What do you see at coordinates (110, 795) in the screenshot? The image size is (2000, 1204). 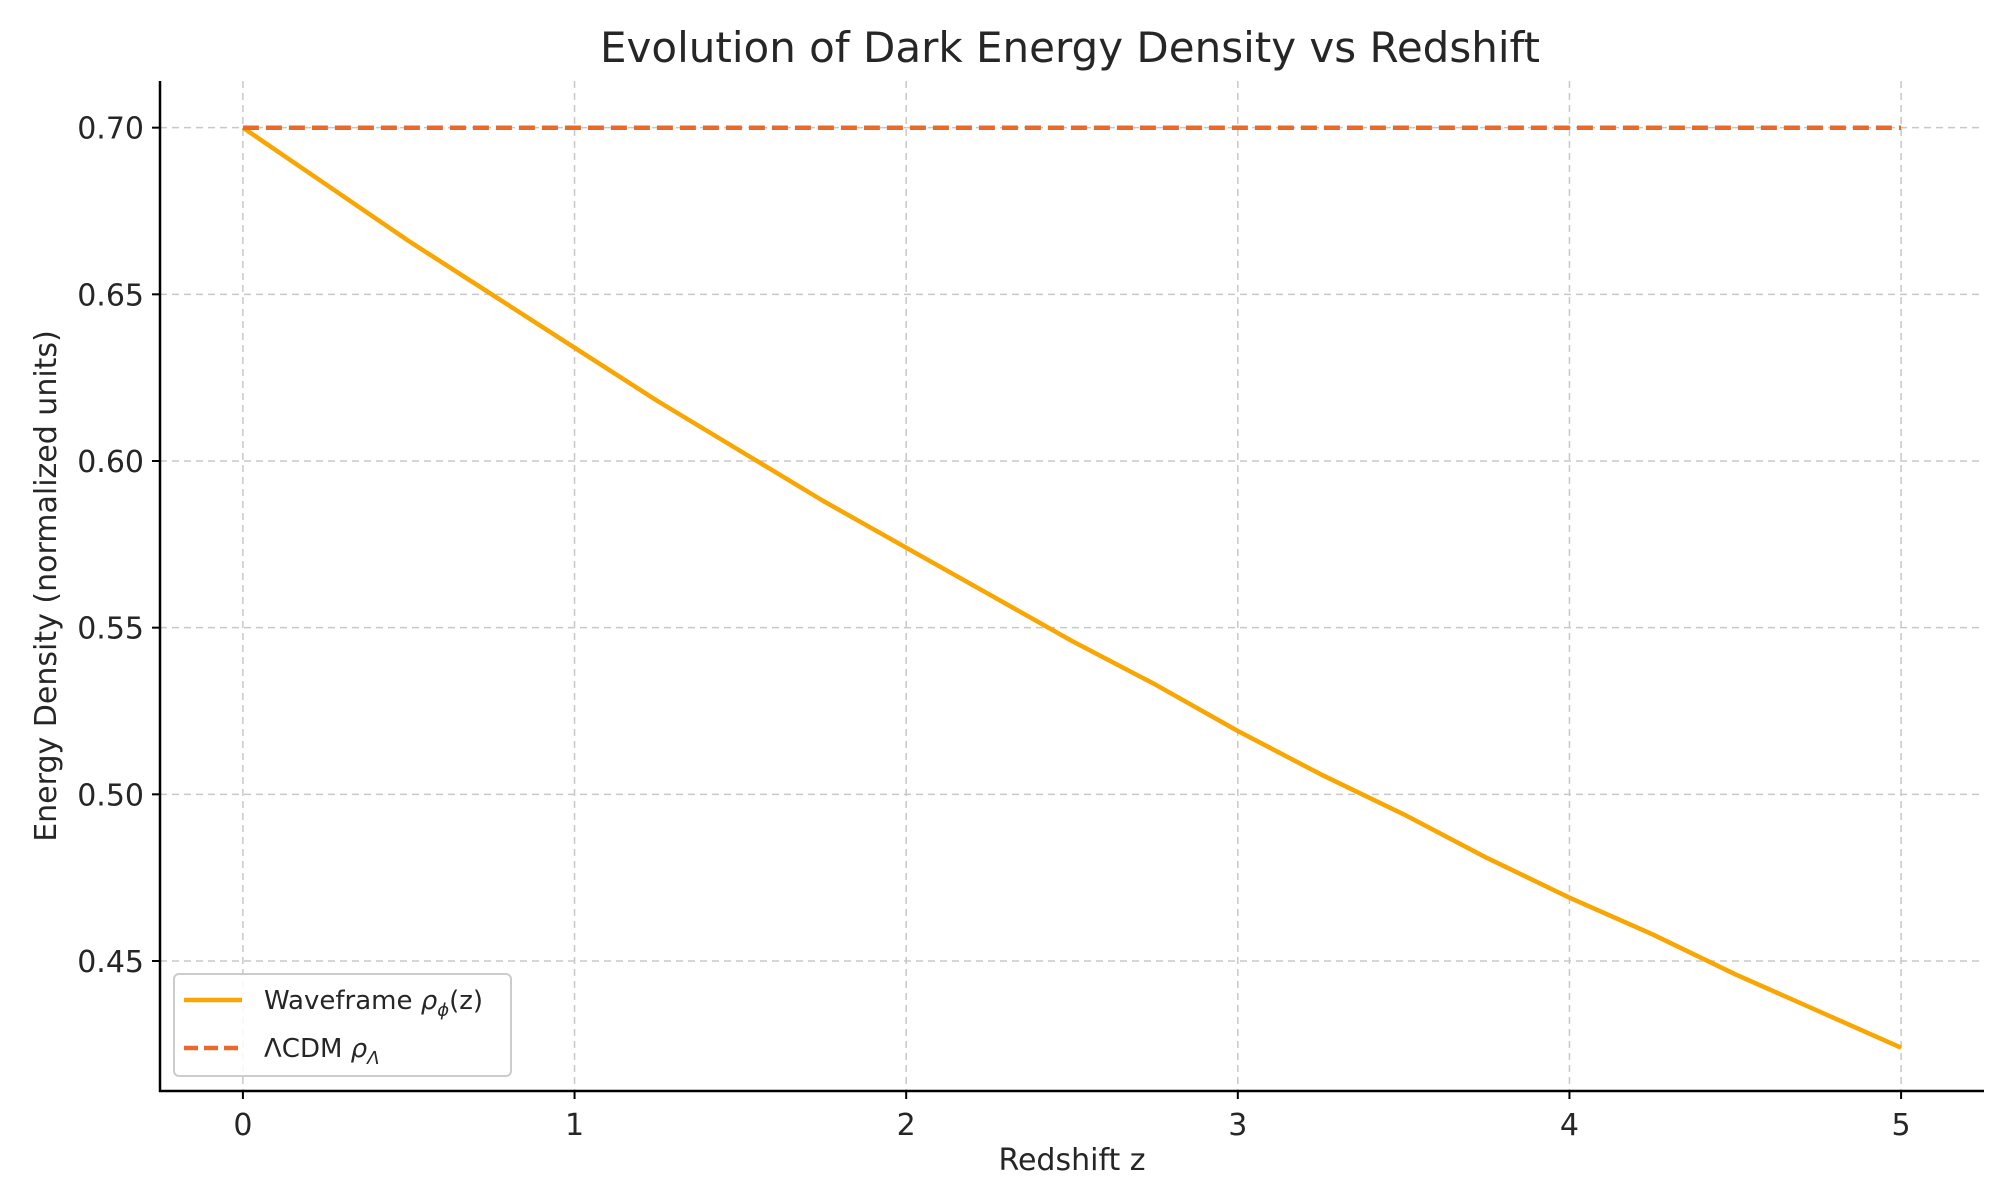 I see `y-tick-label: 0.50` at bounding box center [110, 795].